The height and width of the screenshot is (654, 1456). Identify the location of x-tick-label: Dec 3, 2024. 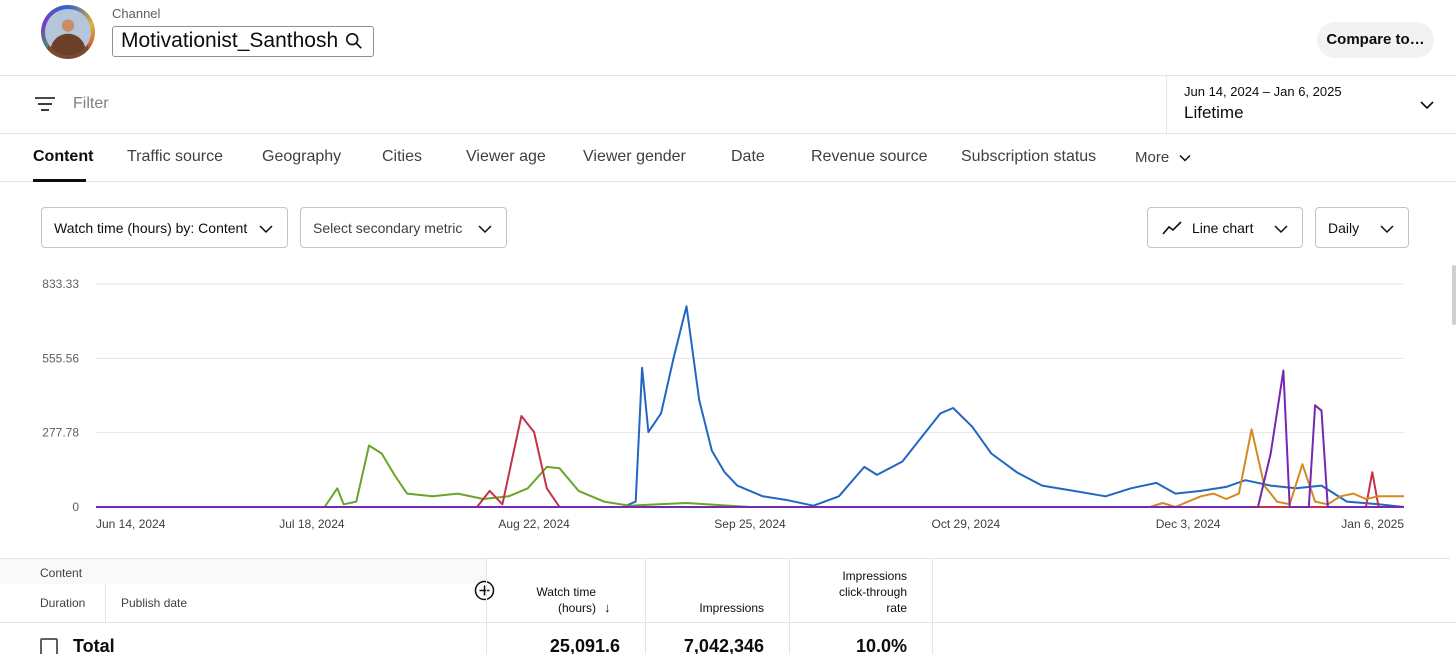
(1188, 524).